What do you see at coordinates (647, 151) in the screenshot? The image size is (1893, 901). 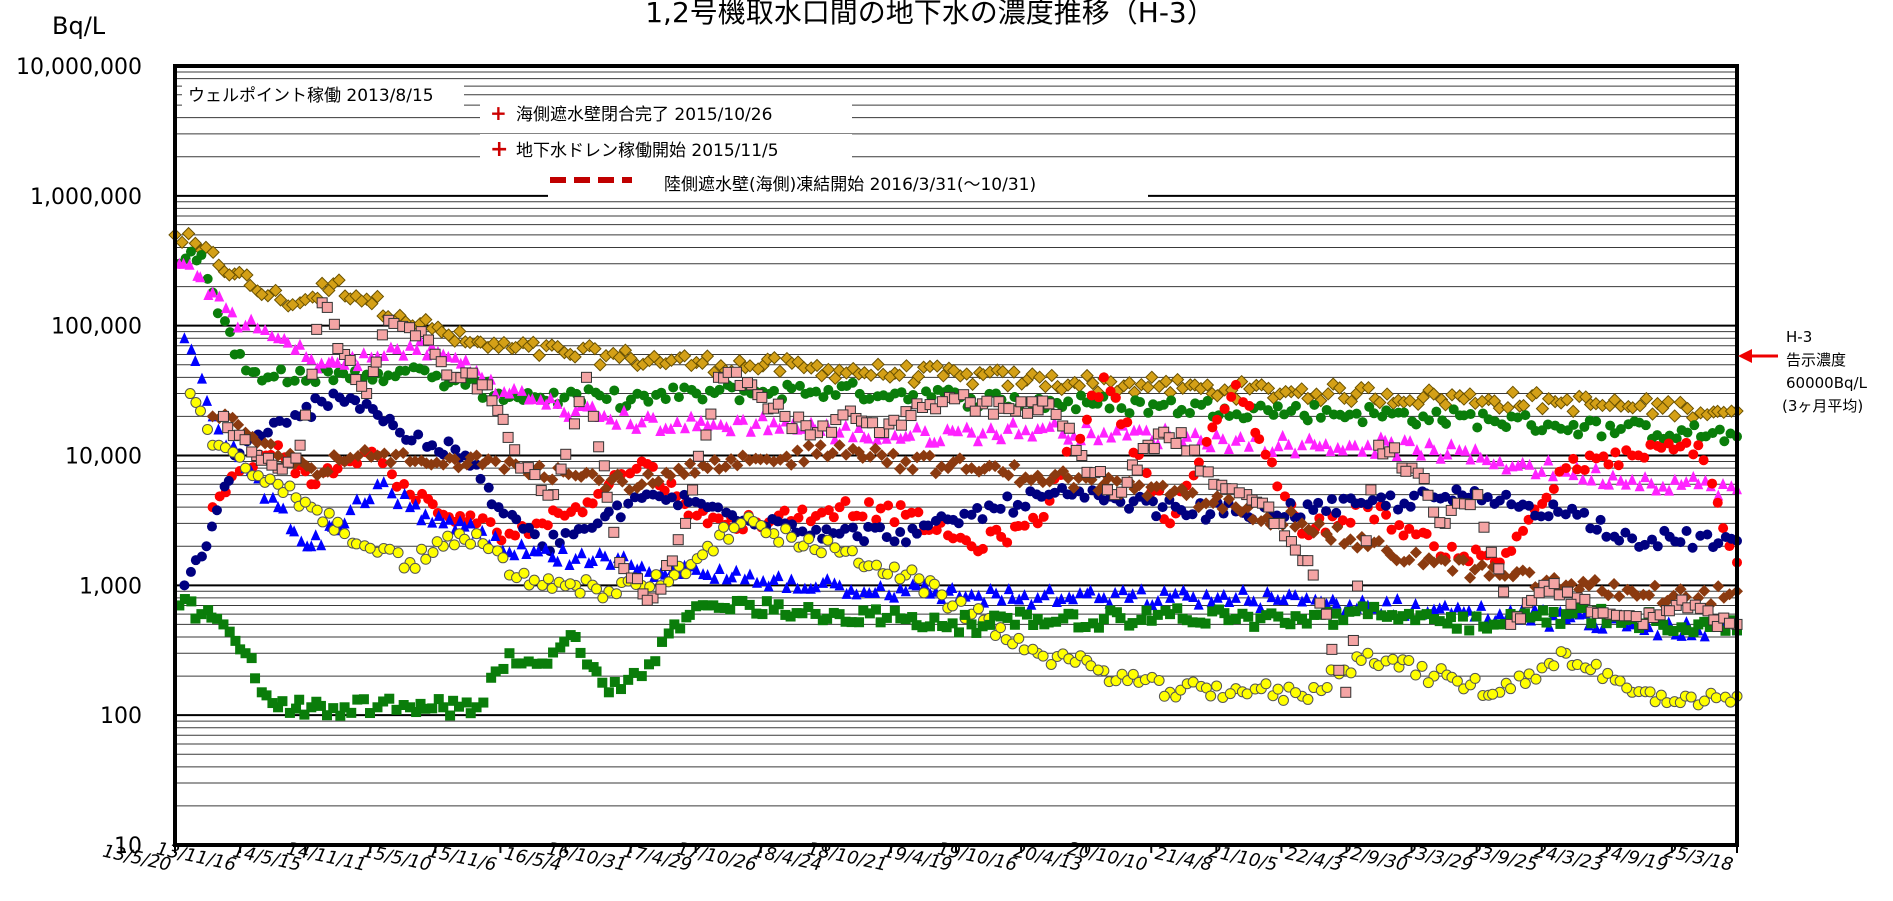 I see `annotation-drain-label: 地下水ドレン稼働開始 2015/11/5` at bounding box center [647, 151].